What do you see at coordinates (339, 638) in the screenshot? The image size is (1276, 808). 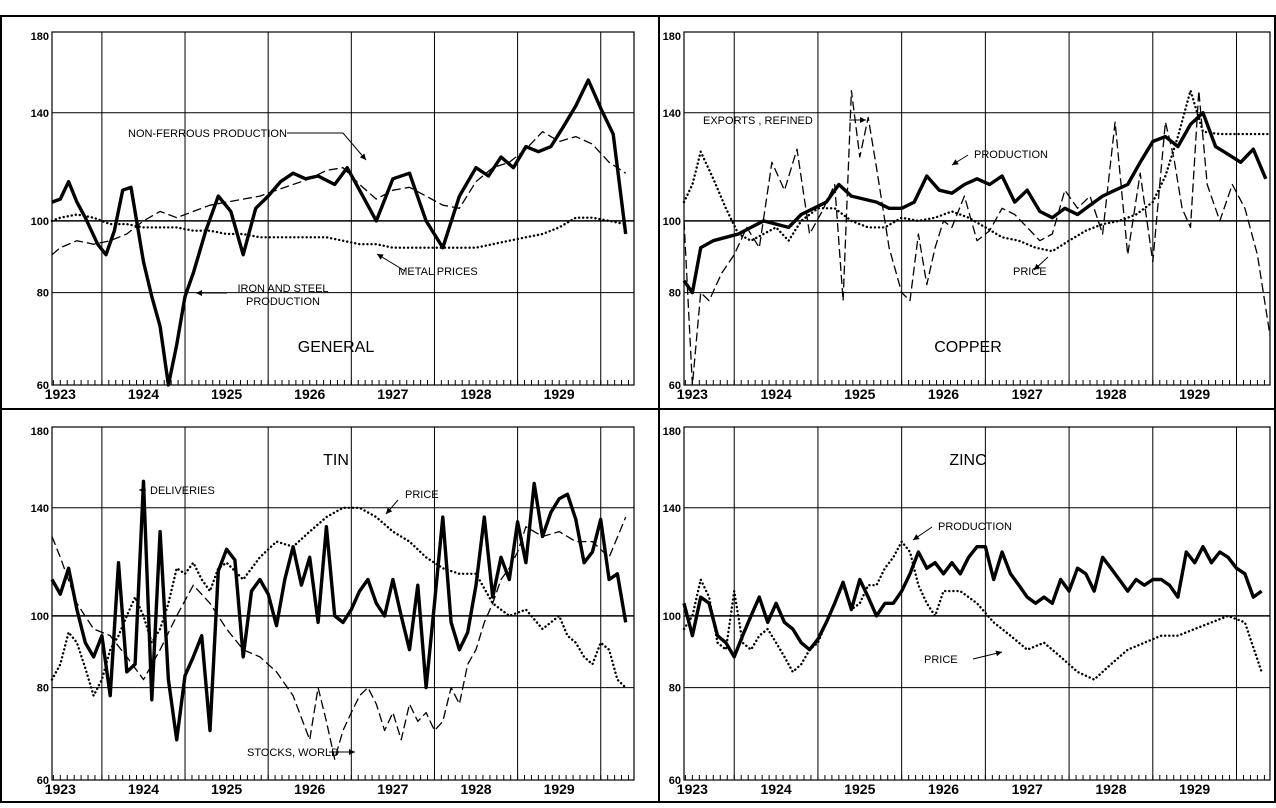 I see `series-line-stocks-world` at bounding box center [339, 638].